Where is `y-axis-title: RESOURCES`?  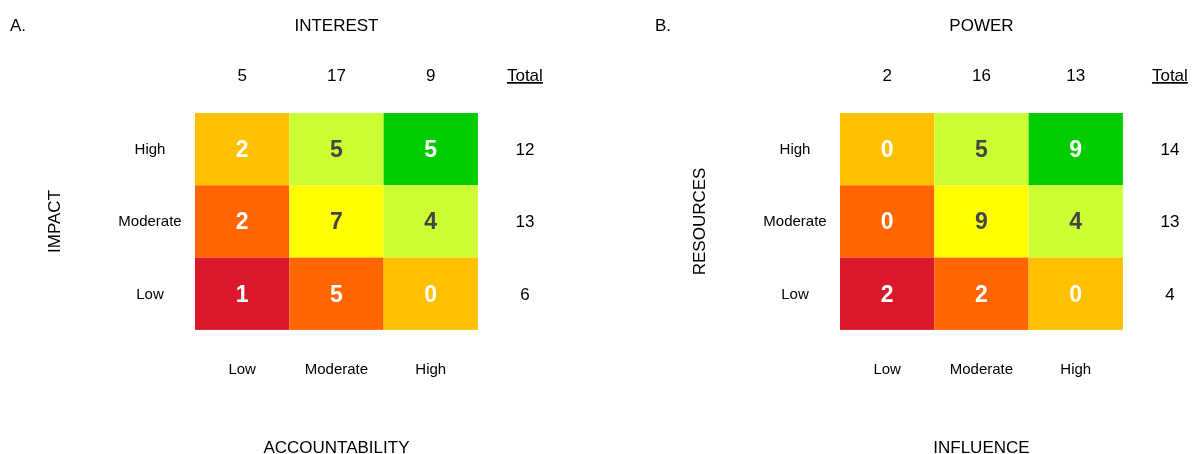
y-axis-title: RESOURCES is located at coordinates (699, 221).